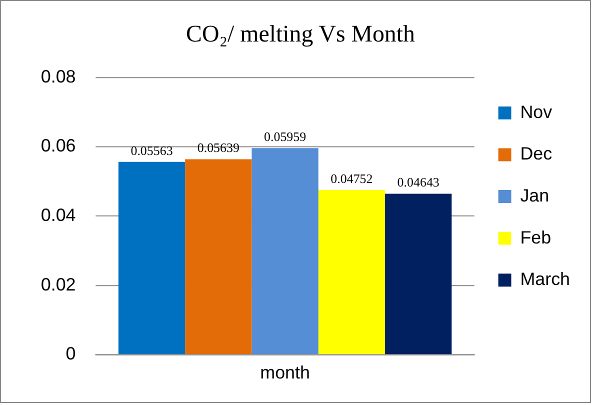  Describe the element at coordinates (351, 178) in the screenshot. I see `data-label: 0.04752` at that location.